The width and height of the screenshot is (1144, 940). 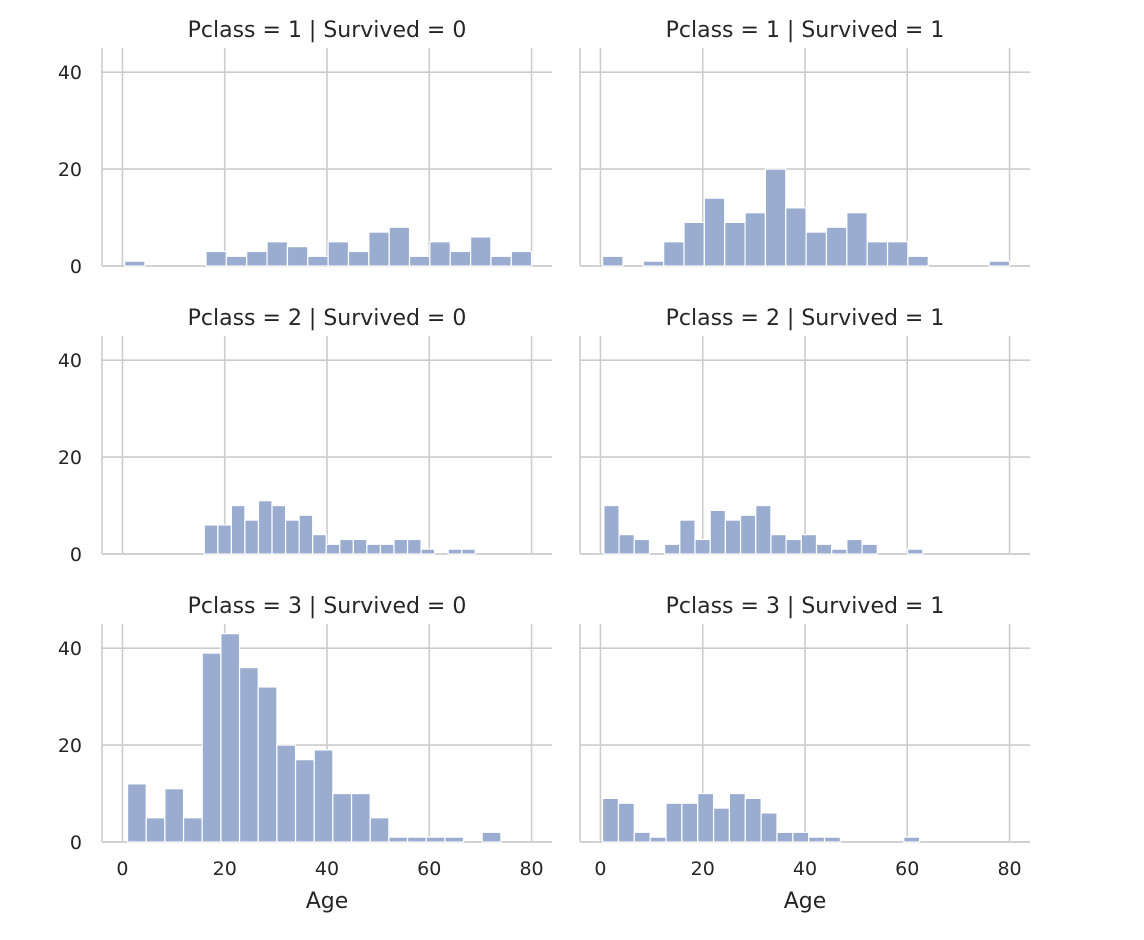 What do you see at coordinates (327, 30) in the screenshot?
I see `panel-title: Pclass = 1 | Survived = 0` at bounding box center [327, 30].